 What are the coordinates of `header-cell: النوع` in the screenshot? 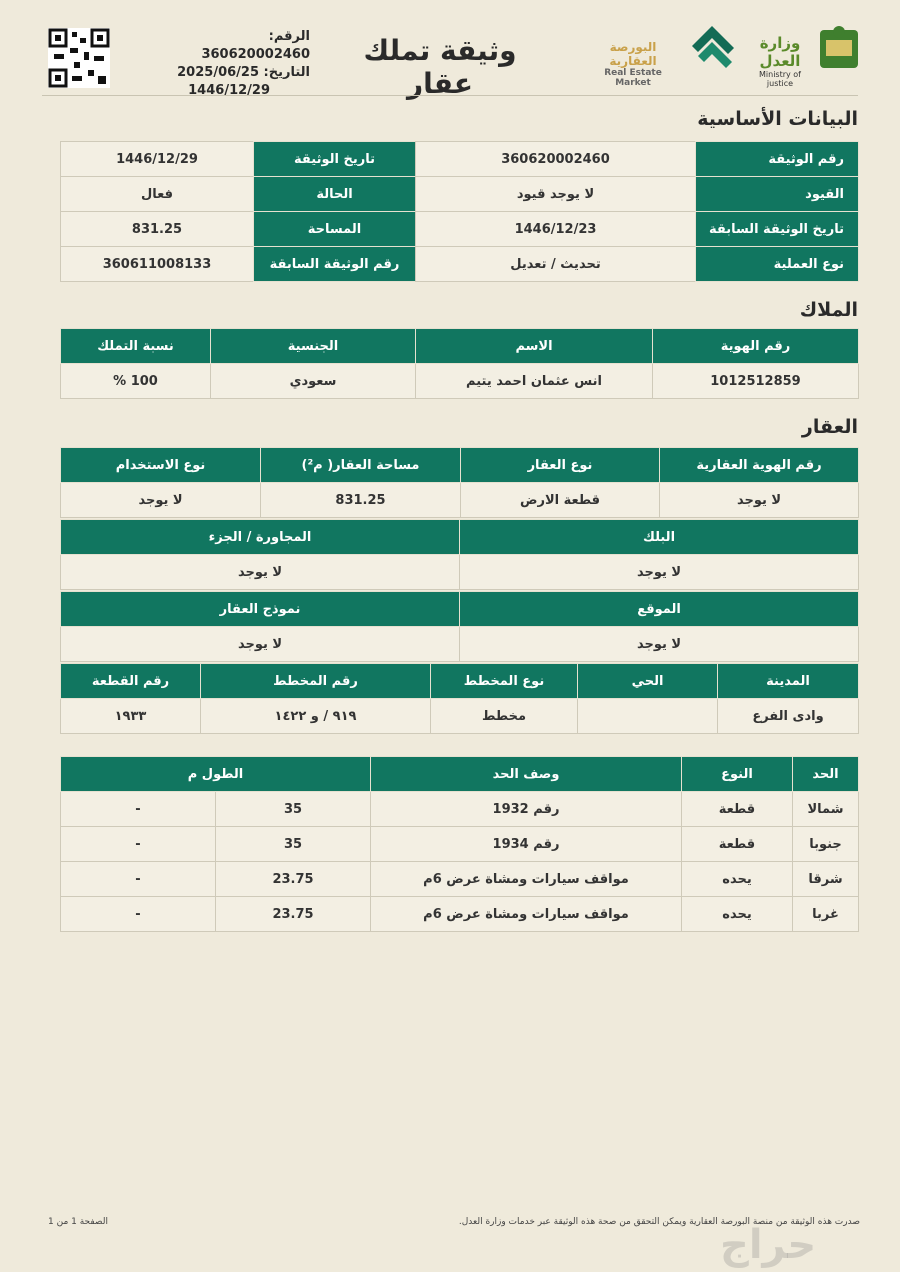 It's located at (737, 774).